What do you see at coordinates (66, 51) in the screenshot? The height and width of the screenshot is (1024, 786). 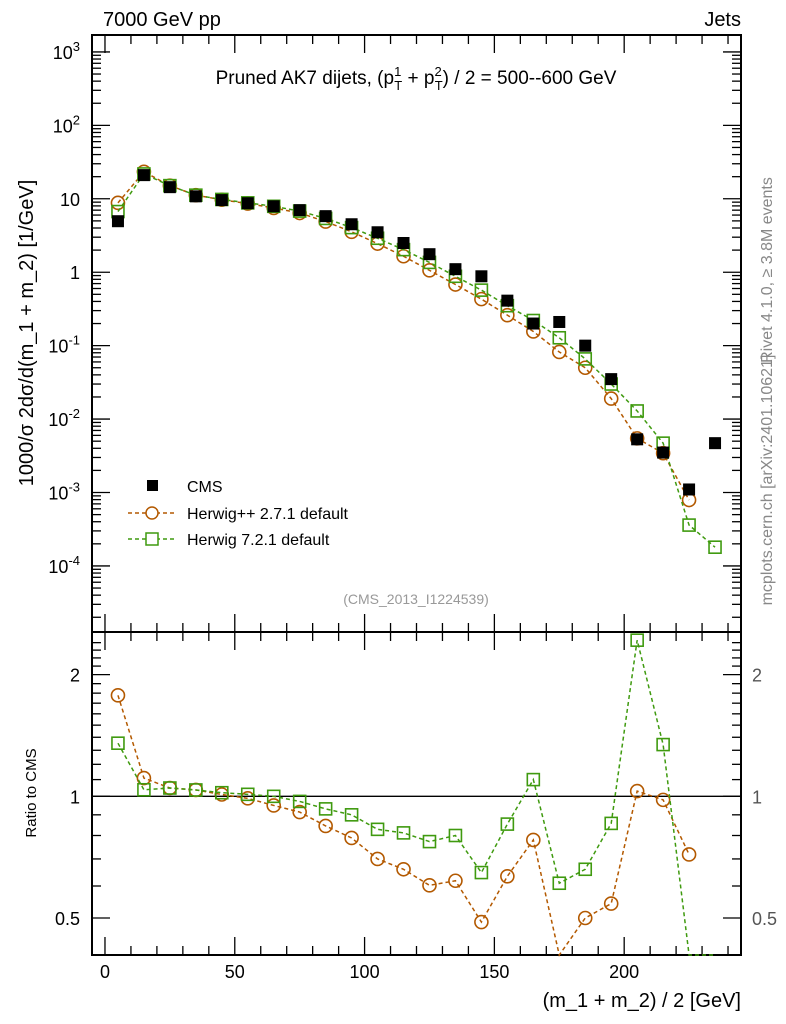 I see `y-tick-label: 10³` at bounding box center [66, 51].